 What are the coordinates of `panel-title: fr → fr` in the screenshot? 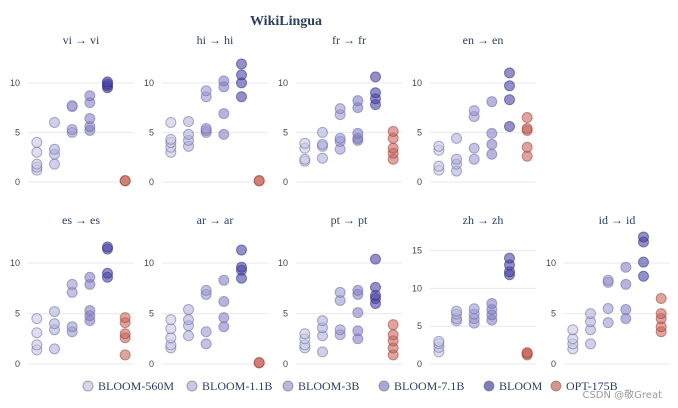 It's located at (349, 40).